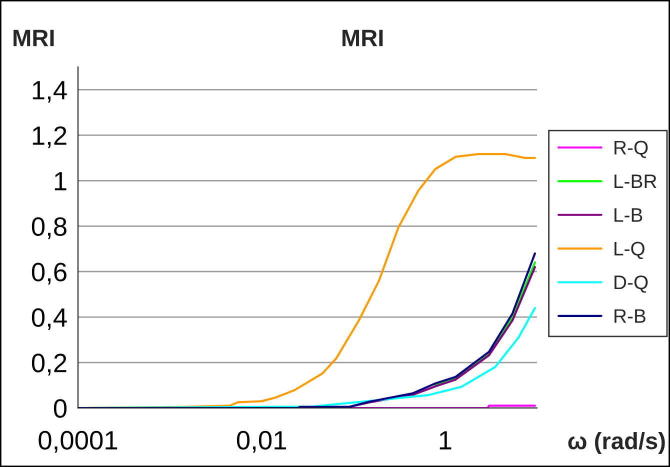 This screenshot has height=467, width=670. What do you see at coordinates (49, 228) in the screenshot?
I see `y-tick-label: 0,8` at bounding box center [49, 228].